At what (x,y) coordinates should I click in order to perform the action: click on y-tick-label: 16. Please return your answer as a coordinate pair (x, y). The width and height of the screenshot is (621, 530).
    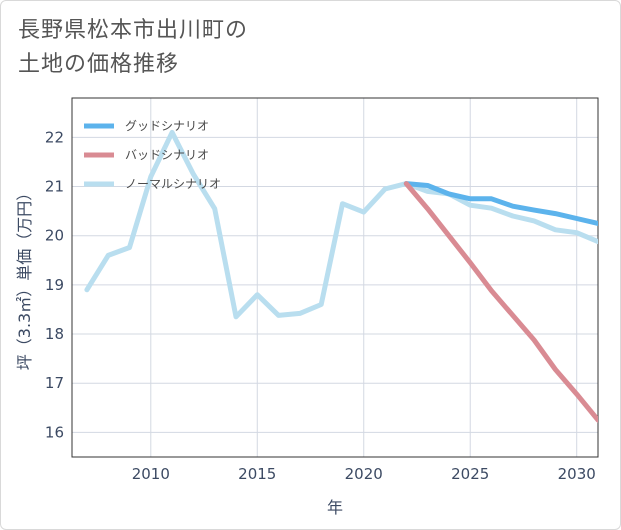
    Looking at the image, I should click on (54, 432).